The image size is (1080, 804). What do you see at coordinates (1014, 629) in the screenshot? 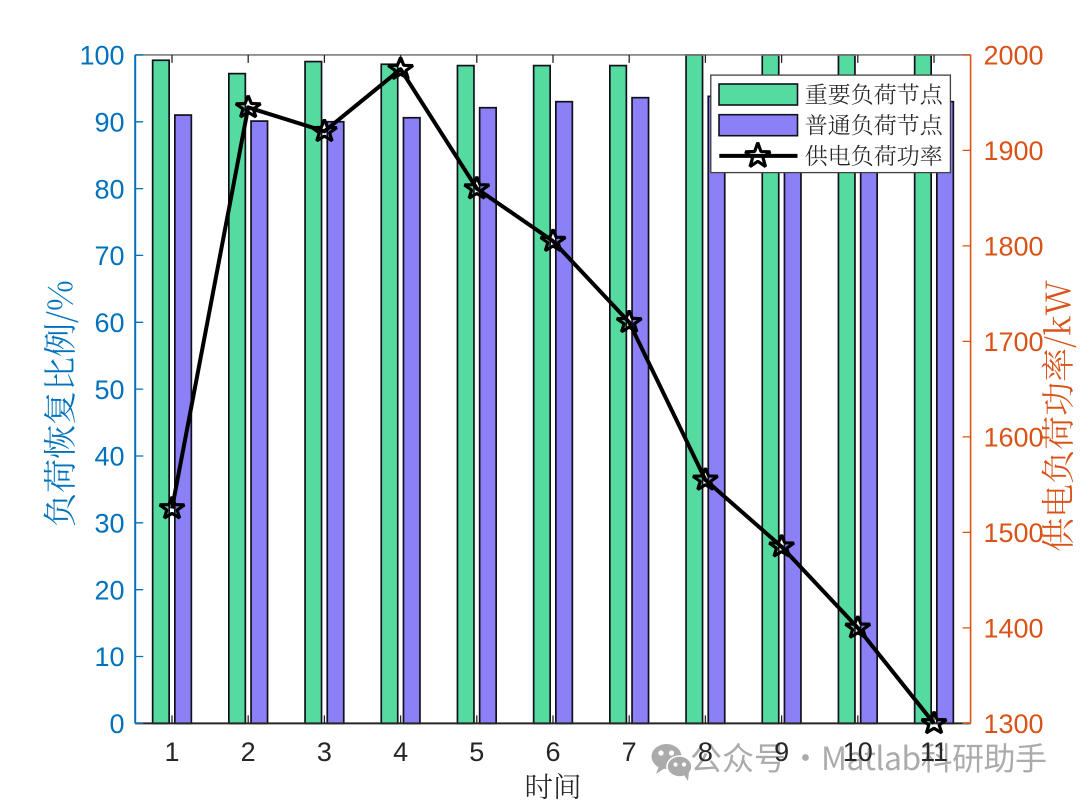
I see `svg-text: 1400` at bounding box center [1014, 629].